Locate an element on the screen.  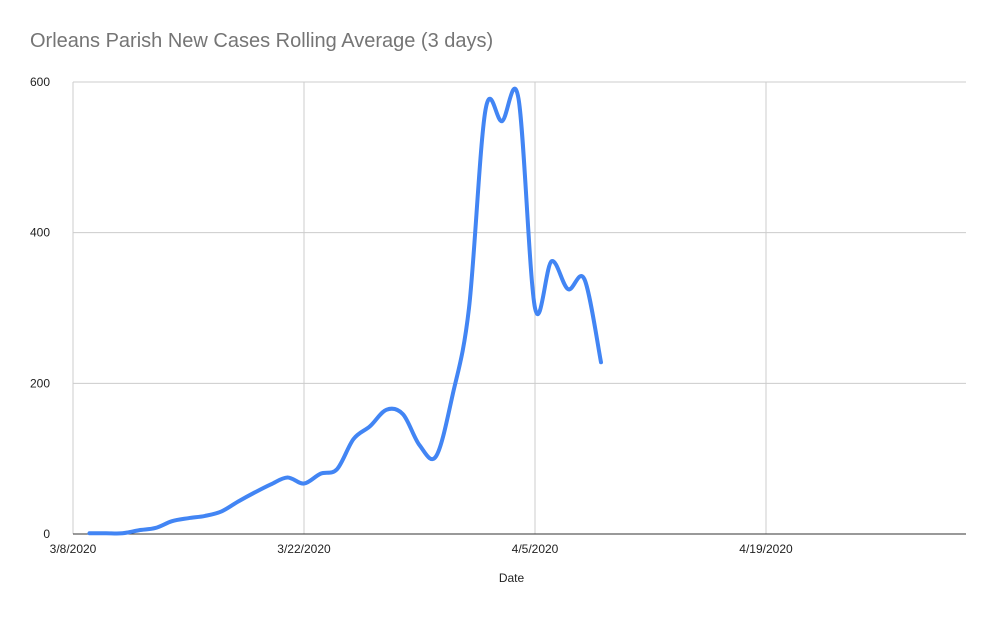
y-tick-label: 600 is located at coordinates (40, 82).